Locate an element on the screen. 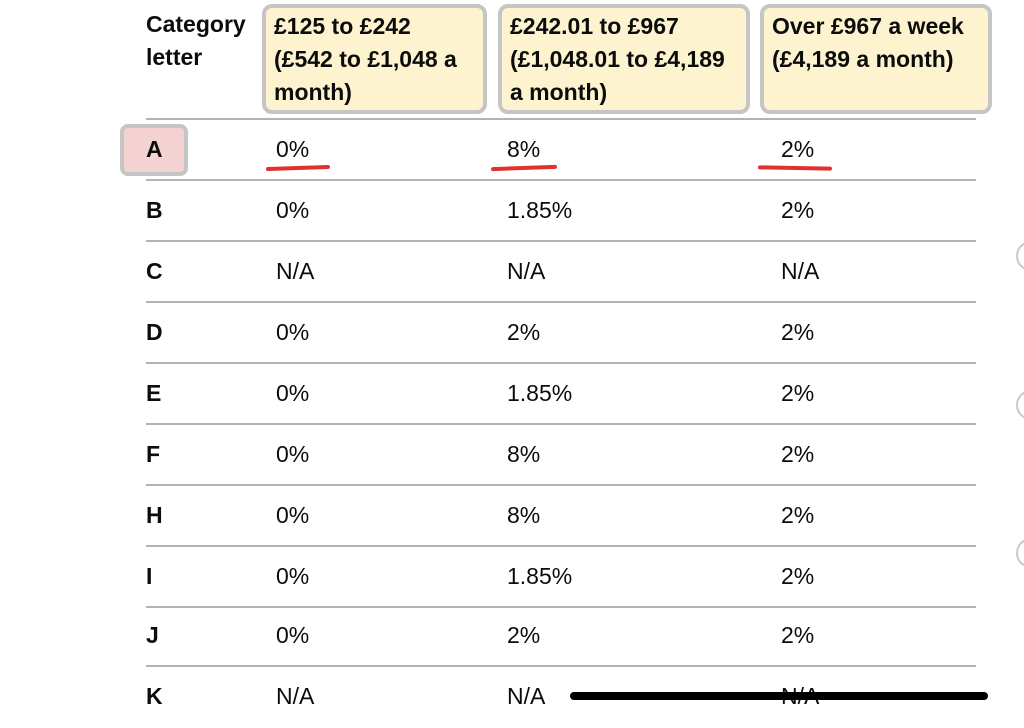  table-row: H 0% 8% 2% is located at coordinates (512, 516).